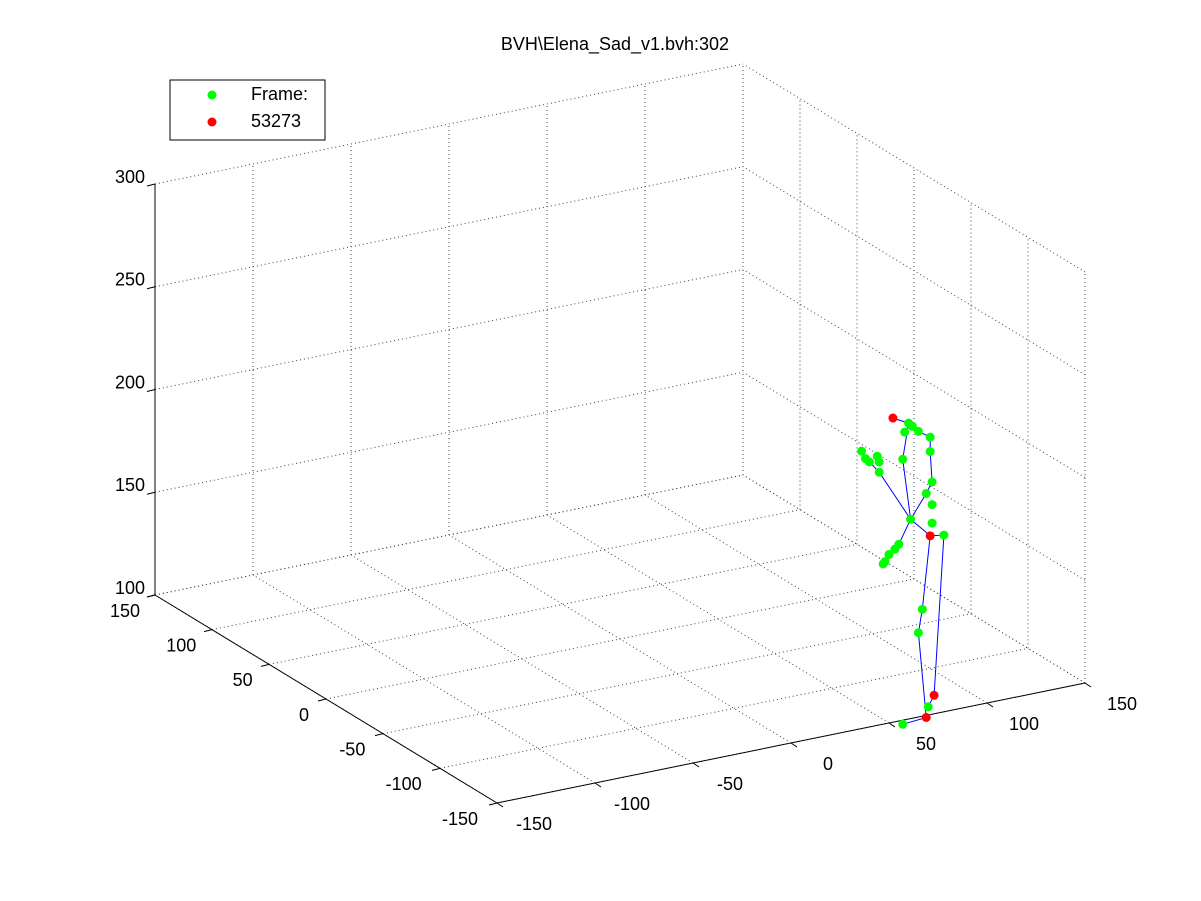 This screenshot has height=901, width=1201. Describe the element at coordinates (181, 645) in the screenshot. I see `y-tick-label: 100` at that location.